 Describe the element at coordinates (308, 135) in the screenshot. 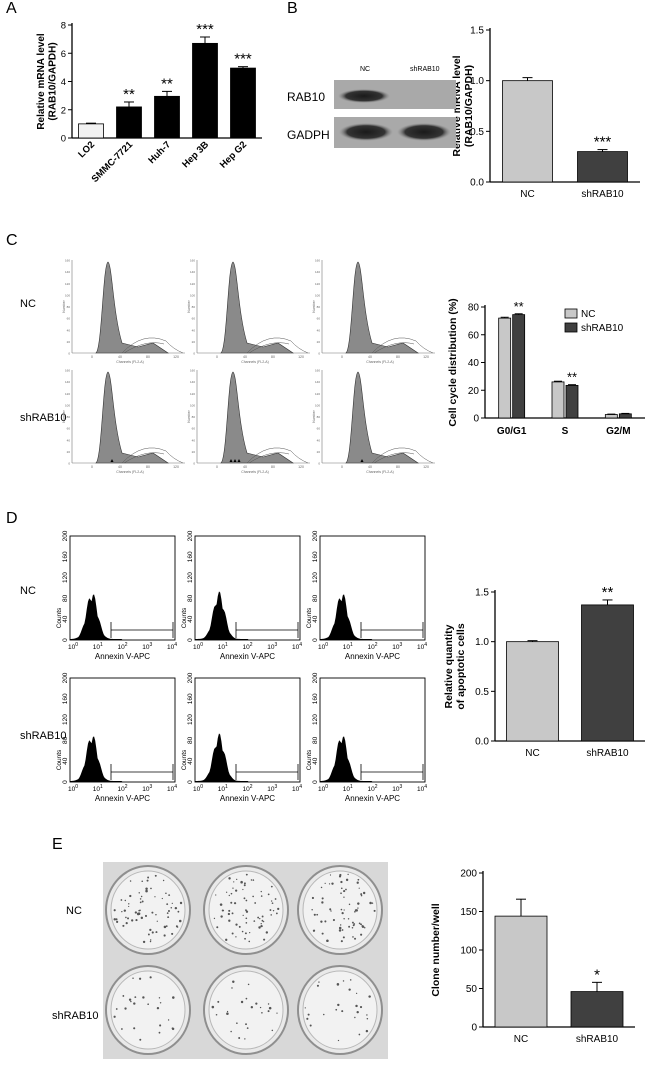

I see `blot-label-gadph: GADPH` at that location.